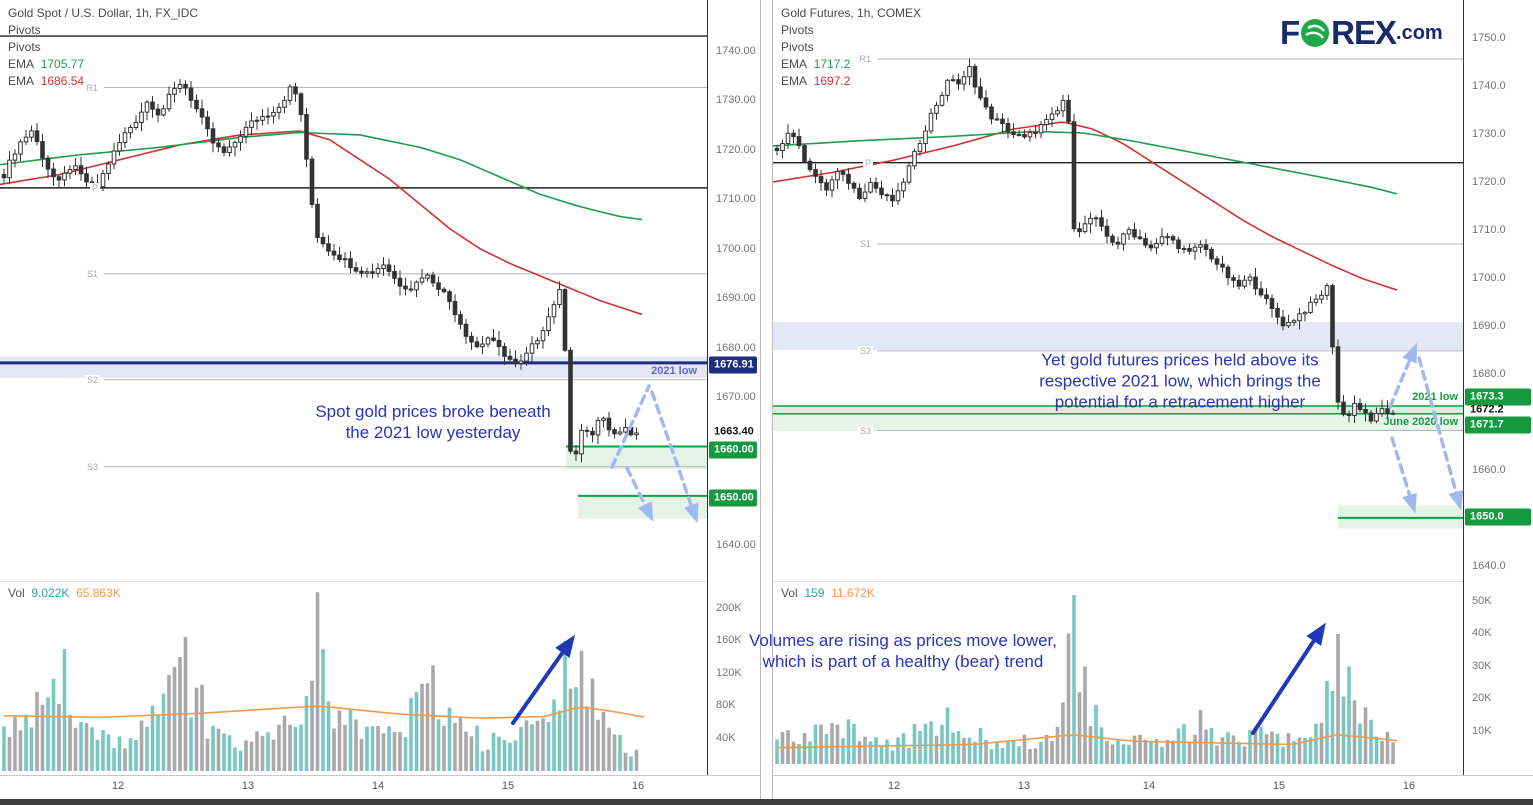  What do you see at coordinates (1489, 85) in the screenshot?
I see `price-axis-tick: 1740.0` at bounding box center [1489, 85].